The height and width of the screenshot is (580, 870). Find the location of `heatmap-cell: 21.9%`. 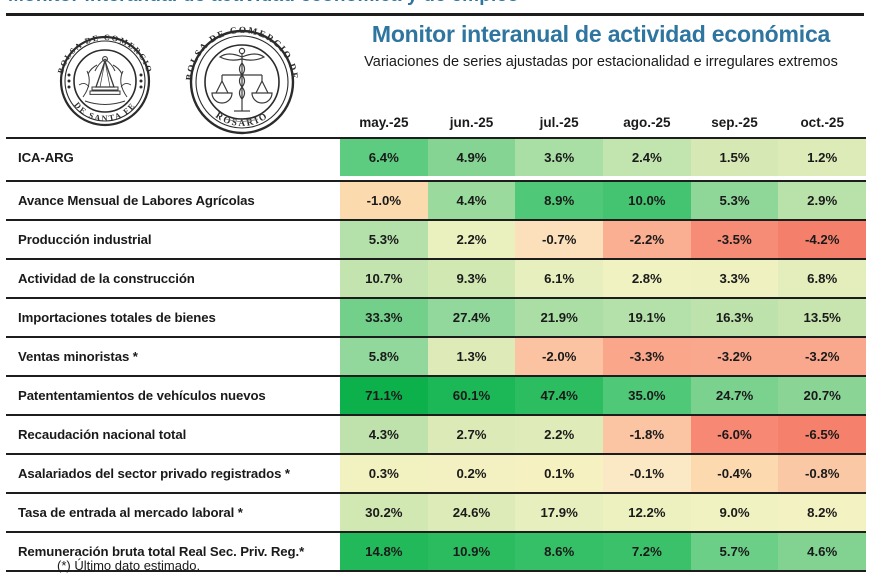

heatmap-cell: 21.9% is located at coordinates (559, 317).